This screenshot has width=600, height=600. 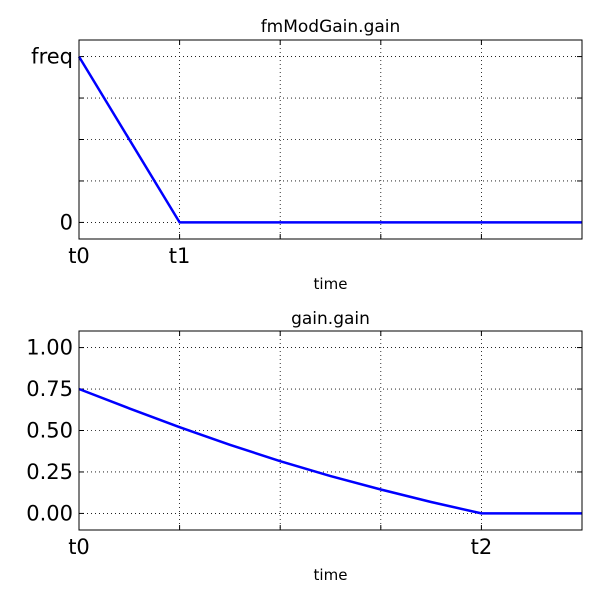 What do you see at coordinates (331, 27) in the screenshot?
I see `chart-title: fmModGain.gain` at bounding box center [331, 27].